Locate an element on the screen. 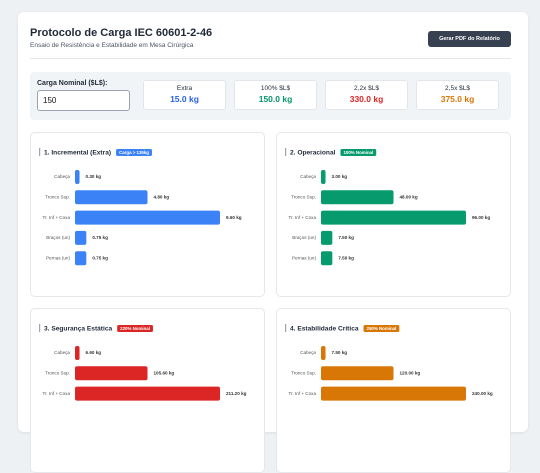 The image size is (540, 473). value-label: 96.00 kg is located at coordinates (481, 217).